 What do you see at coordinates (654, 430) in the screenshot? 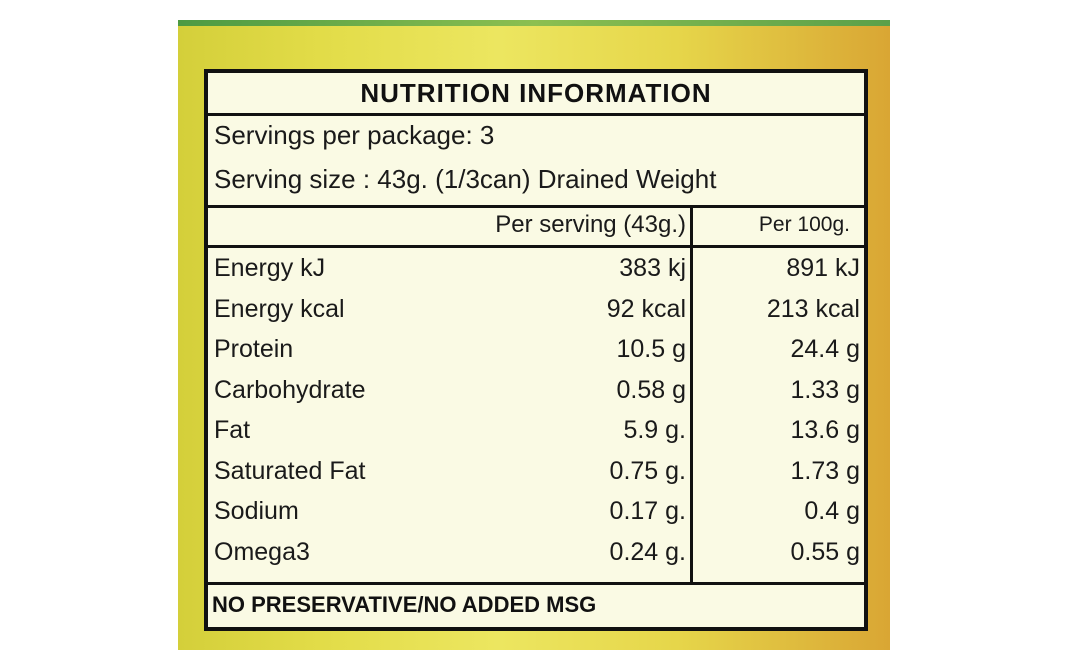
I see `per-serving-value: 5.9 g.` at bounding box center [654, 430].